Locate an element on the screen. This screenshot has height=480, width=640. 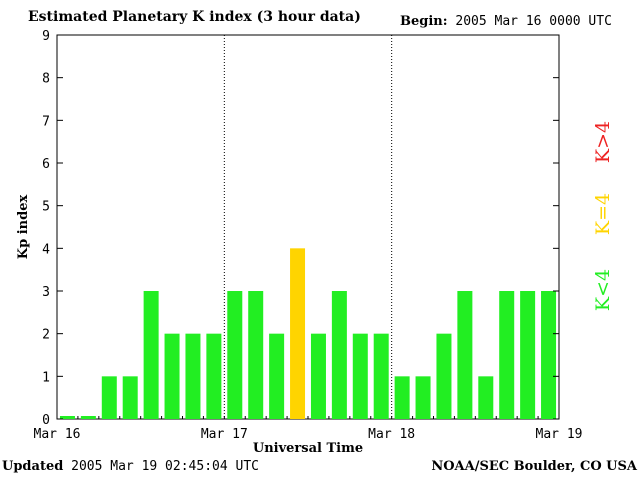
credit-text: NOAA/SEC Boulder, CO USA is located at coordinates (534, 466).